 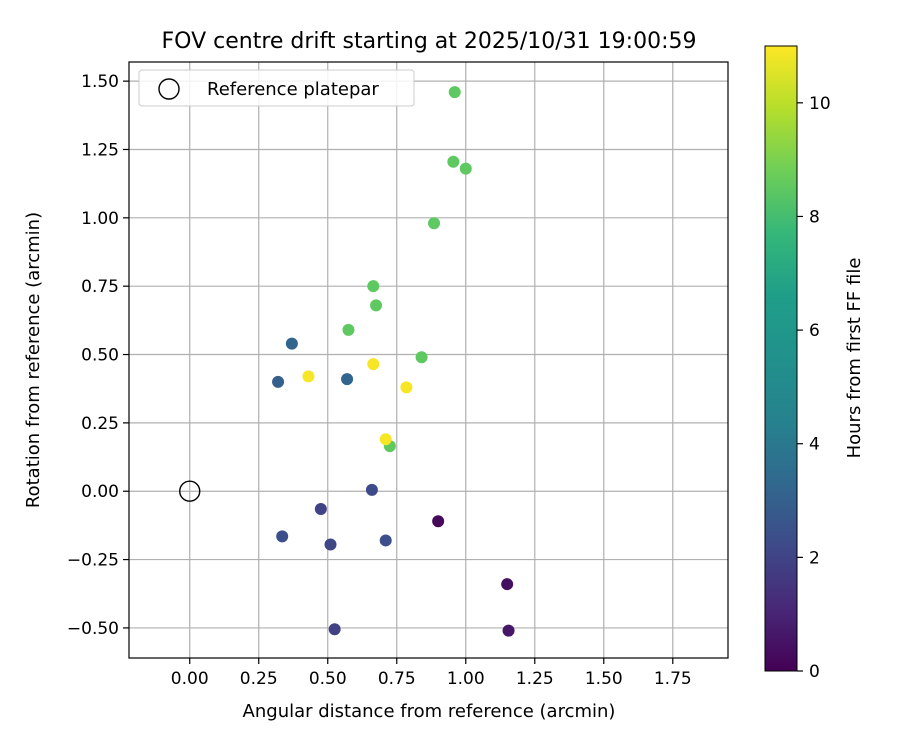 What do you see at coordinates (293, 89) in the screenshot?
I see `legend-entry-reference-platepar: Reference platepar` at bounding box center [293, 89].